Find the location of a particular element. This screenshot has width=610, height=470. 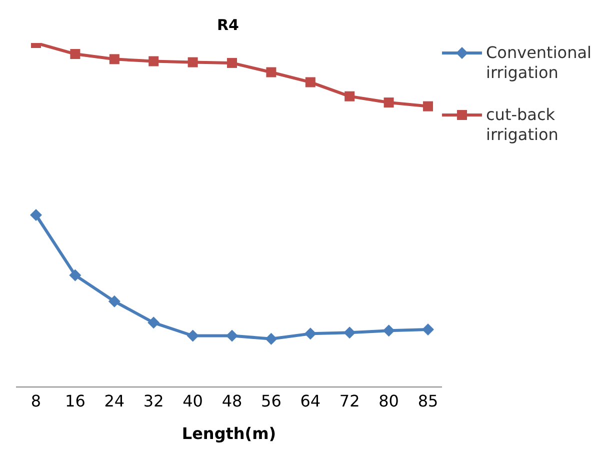

legend-label: cut-back irrigation is located at coordinates (523, 125).